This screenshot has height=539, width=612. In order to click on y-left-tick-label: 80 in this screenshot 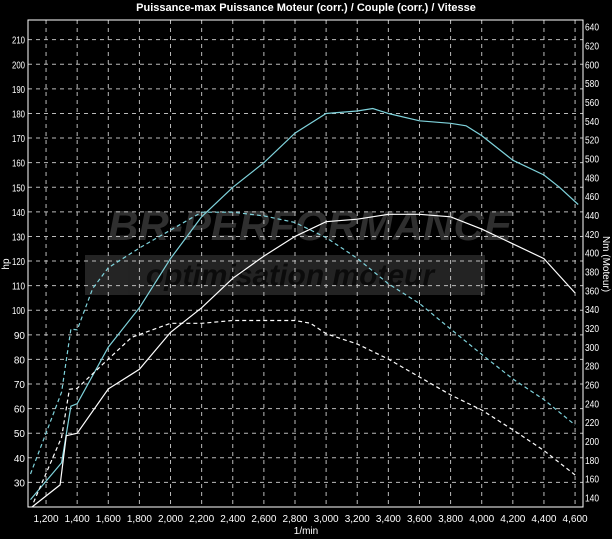, I will do `click(20, 360)`.